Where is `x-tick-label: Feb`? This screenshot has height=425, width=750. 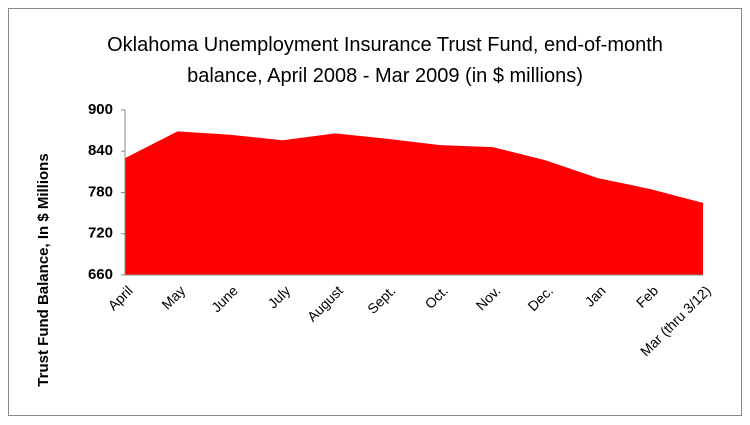
x-tick-label: Feb is located at coordinates (647, 296).